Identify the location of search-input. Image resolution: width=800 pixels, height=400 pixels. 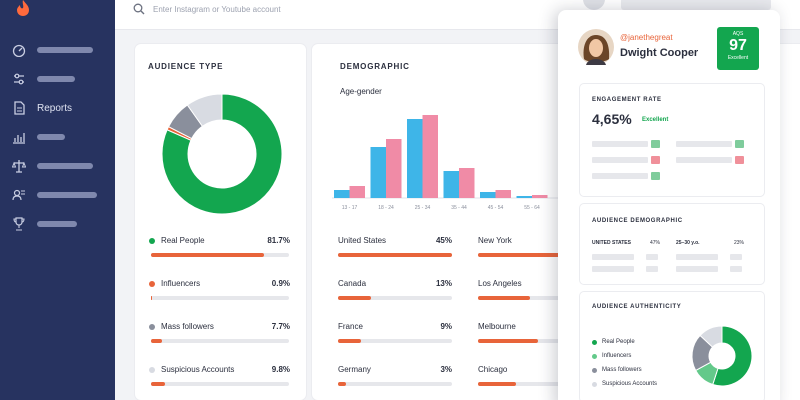
(343, 9).